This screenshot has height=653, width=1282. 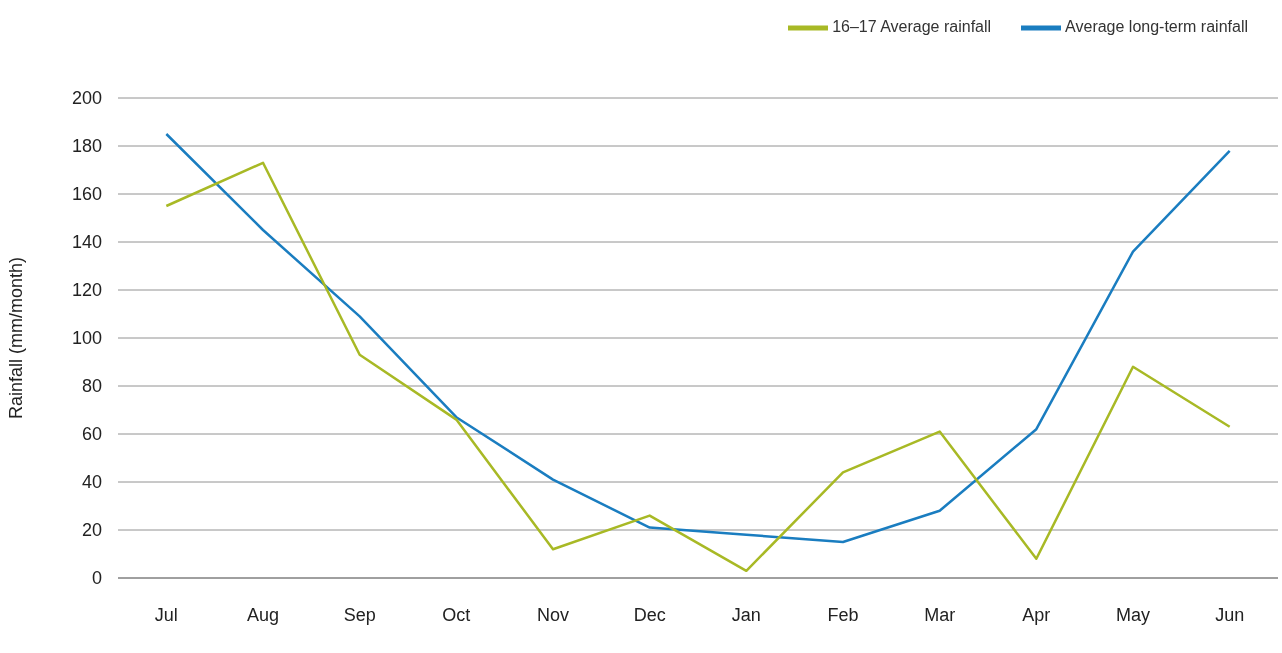 What do you see at coordinates (86, 194) in the screenshot?
I see `y-tick-label: 160` at bounding box center [86, 194].